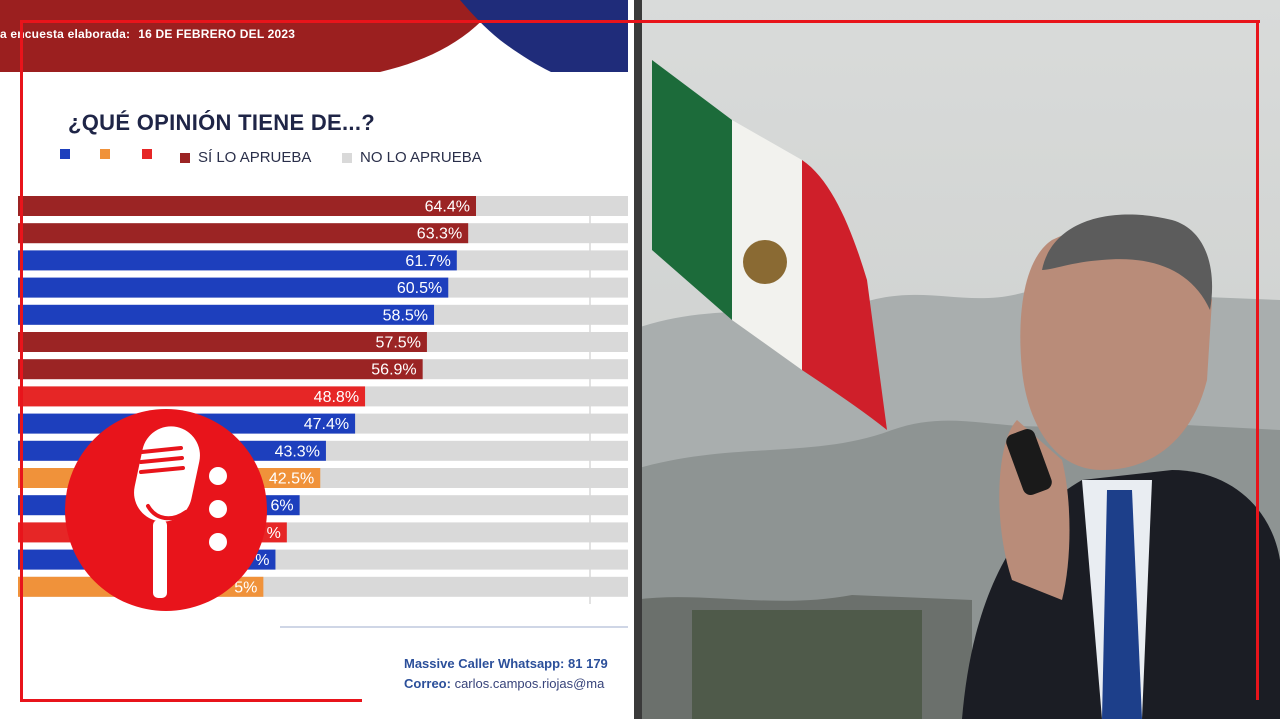  What do you see at coordinates (398, 343) in the screenshot?
I see `bar-value-label: 57.5%` at bounding box center [398, 343].